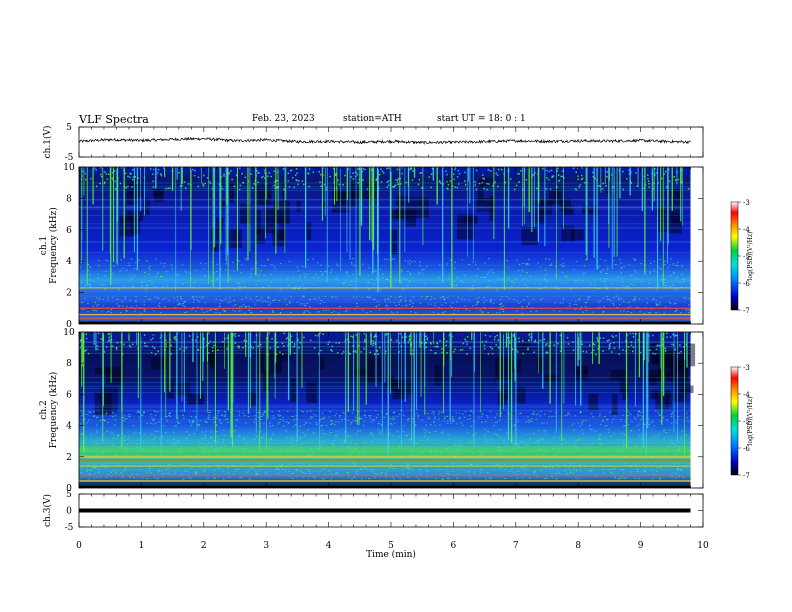 The height and width of the screenshot is (612, 792). I want to click on low-freq-strip, so click(385, 322).